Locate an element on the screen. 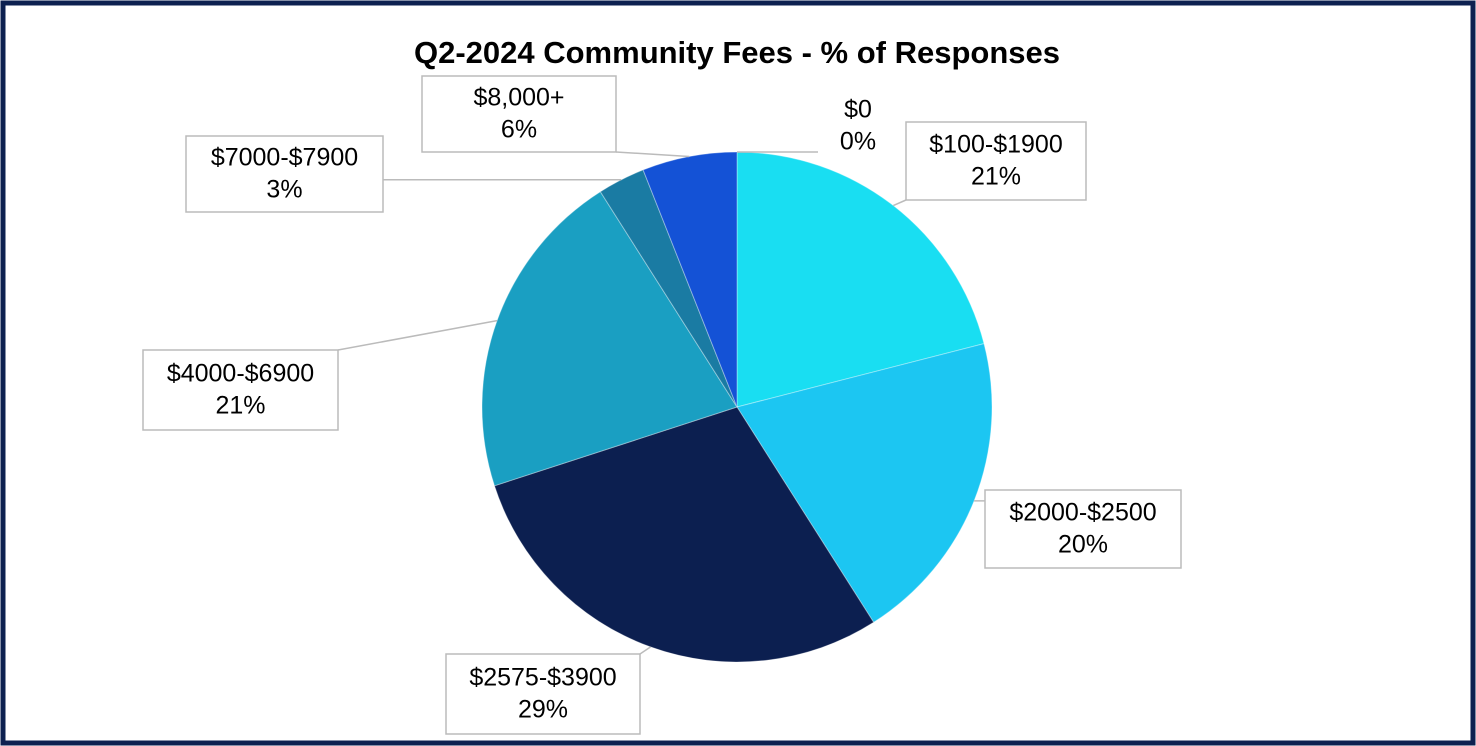  value-label: 20% is located at coordinates (1083, 545).